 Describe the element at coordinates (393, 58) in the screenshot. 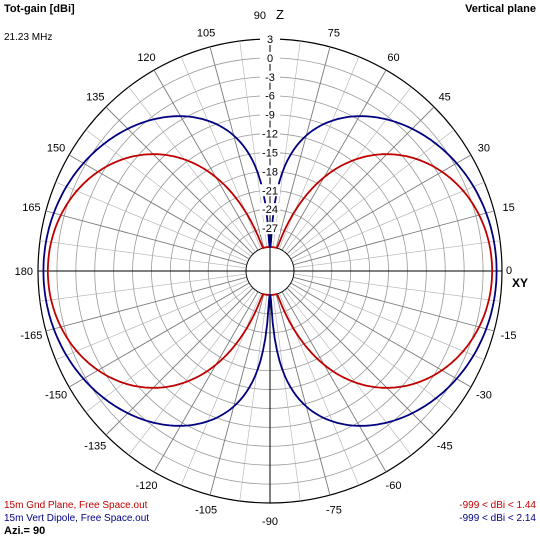

I see `angle-label: 60` at that location.